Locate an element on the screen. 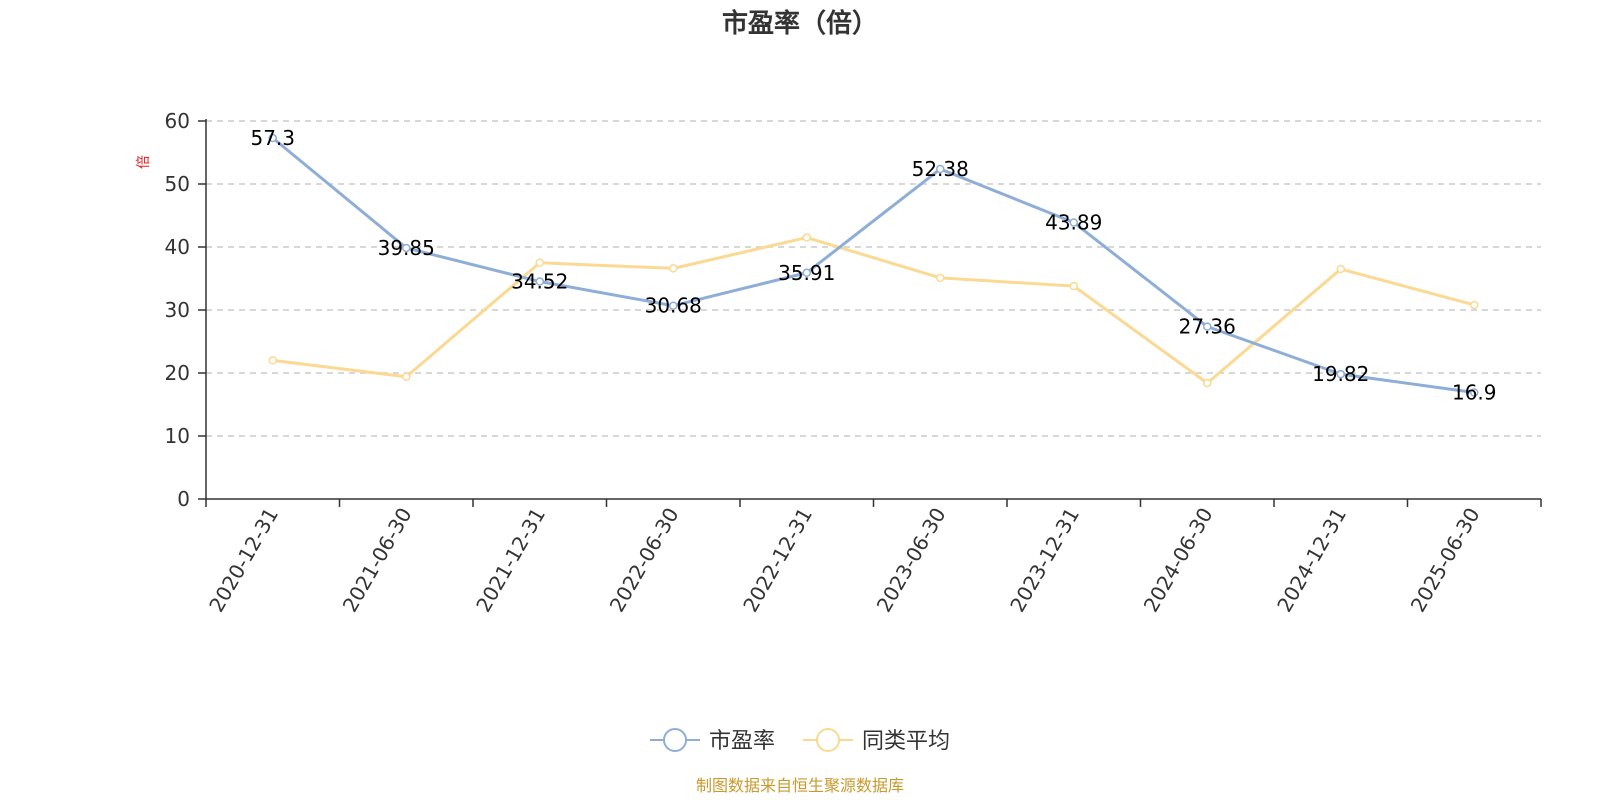  x-tick-label: 2022-12-31 is located at coordinates (777, 560).